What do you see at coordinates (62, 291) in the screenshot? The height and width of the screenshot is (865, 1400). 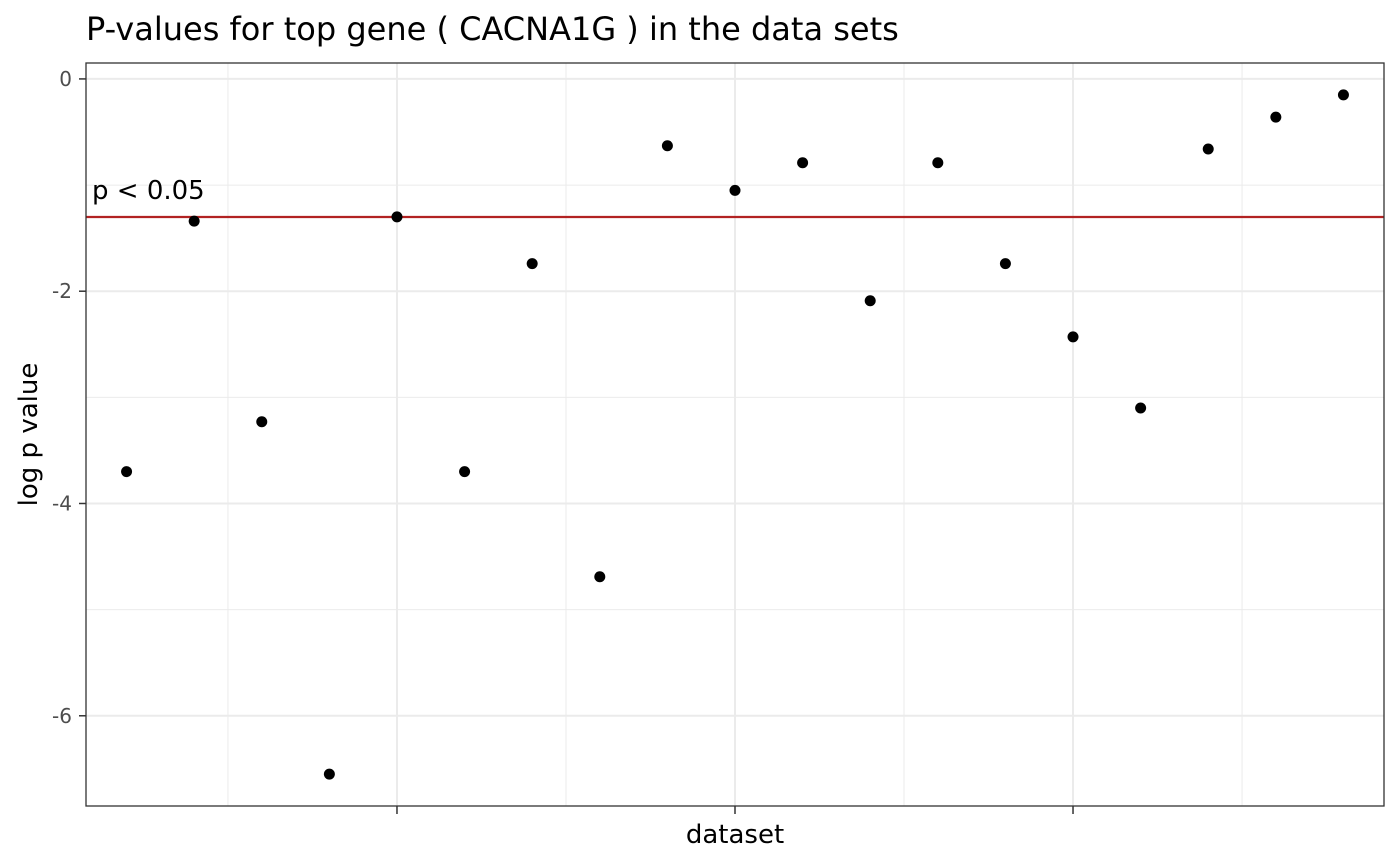 I see `y-tick-label: -2` at bounding box center [62, 291].